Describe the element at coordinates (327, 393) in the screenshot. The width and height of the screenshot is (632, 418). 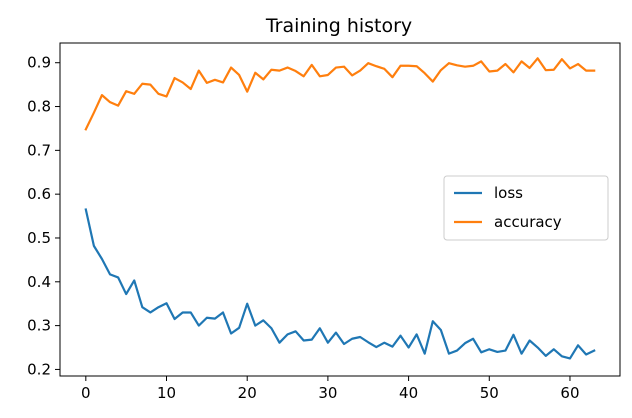
I see `x-tick-label: 30` at that location.